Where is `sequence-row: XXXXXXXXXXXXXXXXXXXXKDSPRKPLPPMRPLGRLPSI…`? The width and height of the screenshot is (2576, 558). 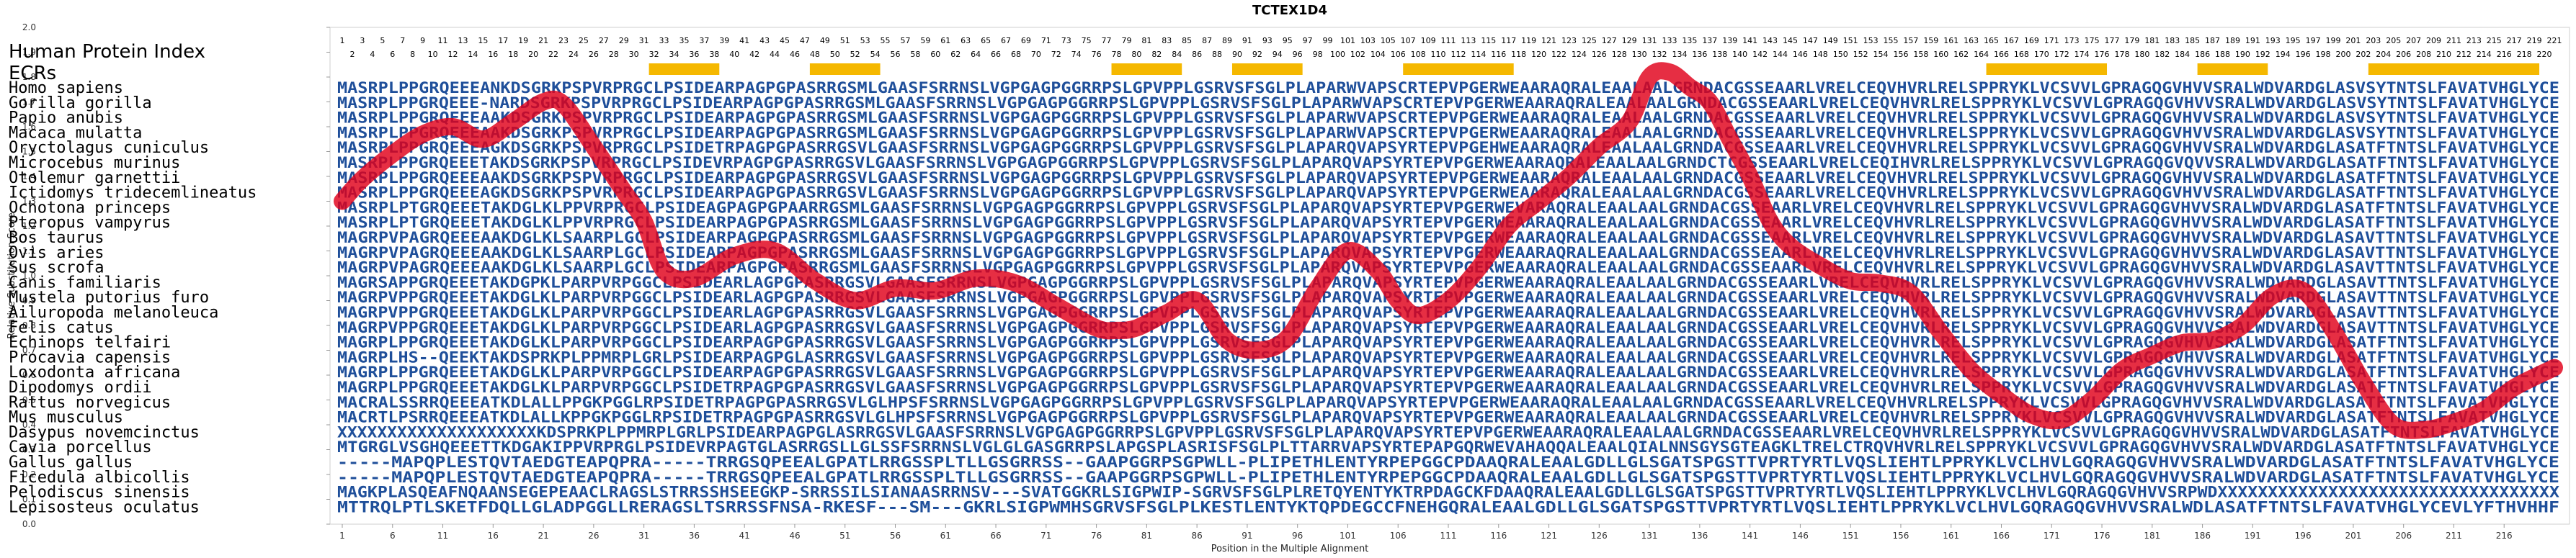
sequence-row: XXXXXXXXXXXXXXXXXXXXKDSPRKPLPPMRPLGRLPSI… is located at coordinates (1448, 432).